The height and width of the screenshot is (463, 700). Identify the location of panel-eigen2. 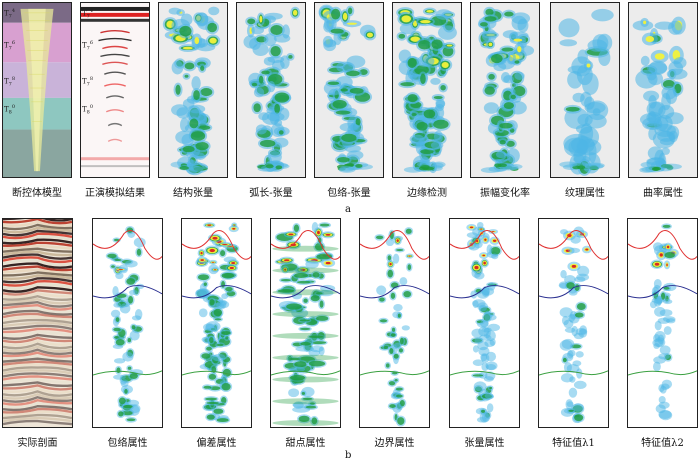
(662, 323).